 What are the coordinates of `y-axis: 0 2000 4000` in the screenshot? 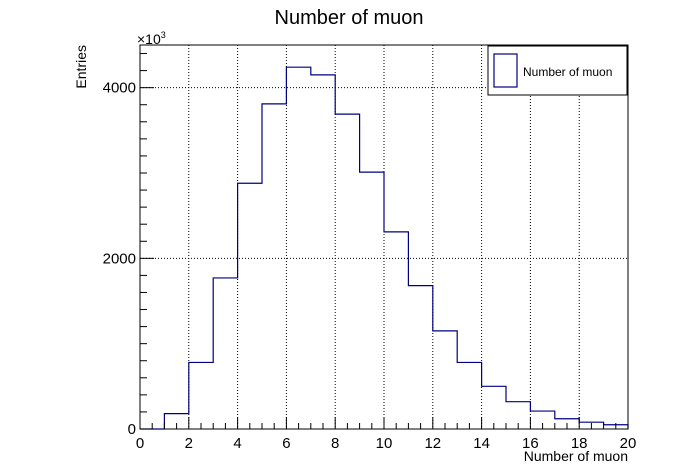 It's located at (128, 245).